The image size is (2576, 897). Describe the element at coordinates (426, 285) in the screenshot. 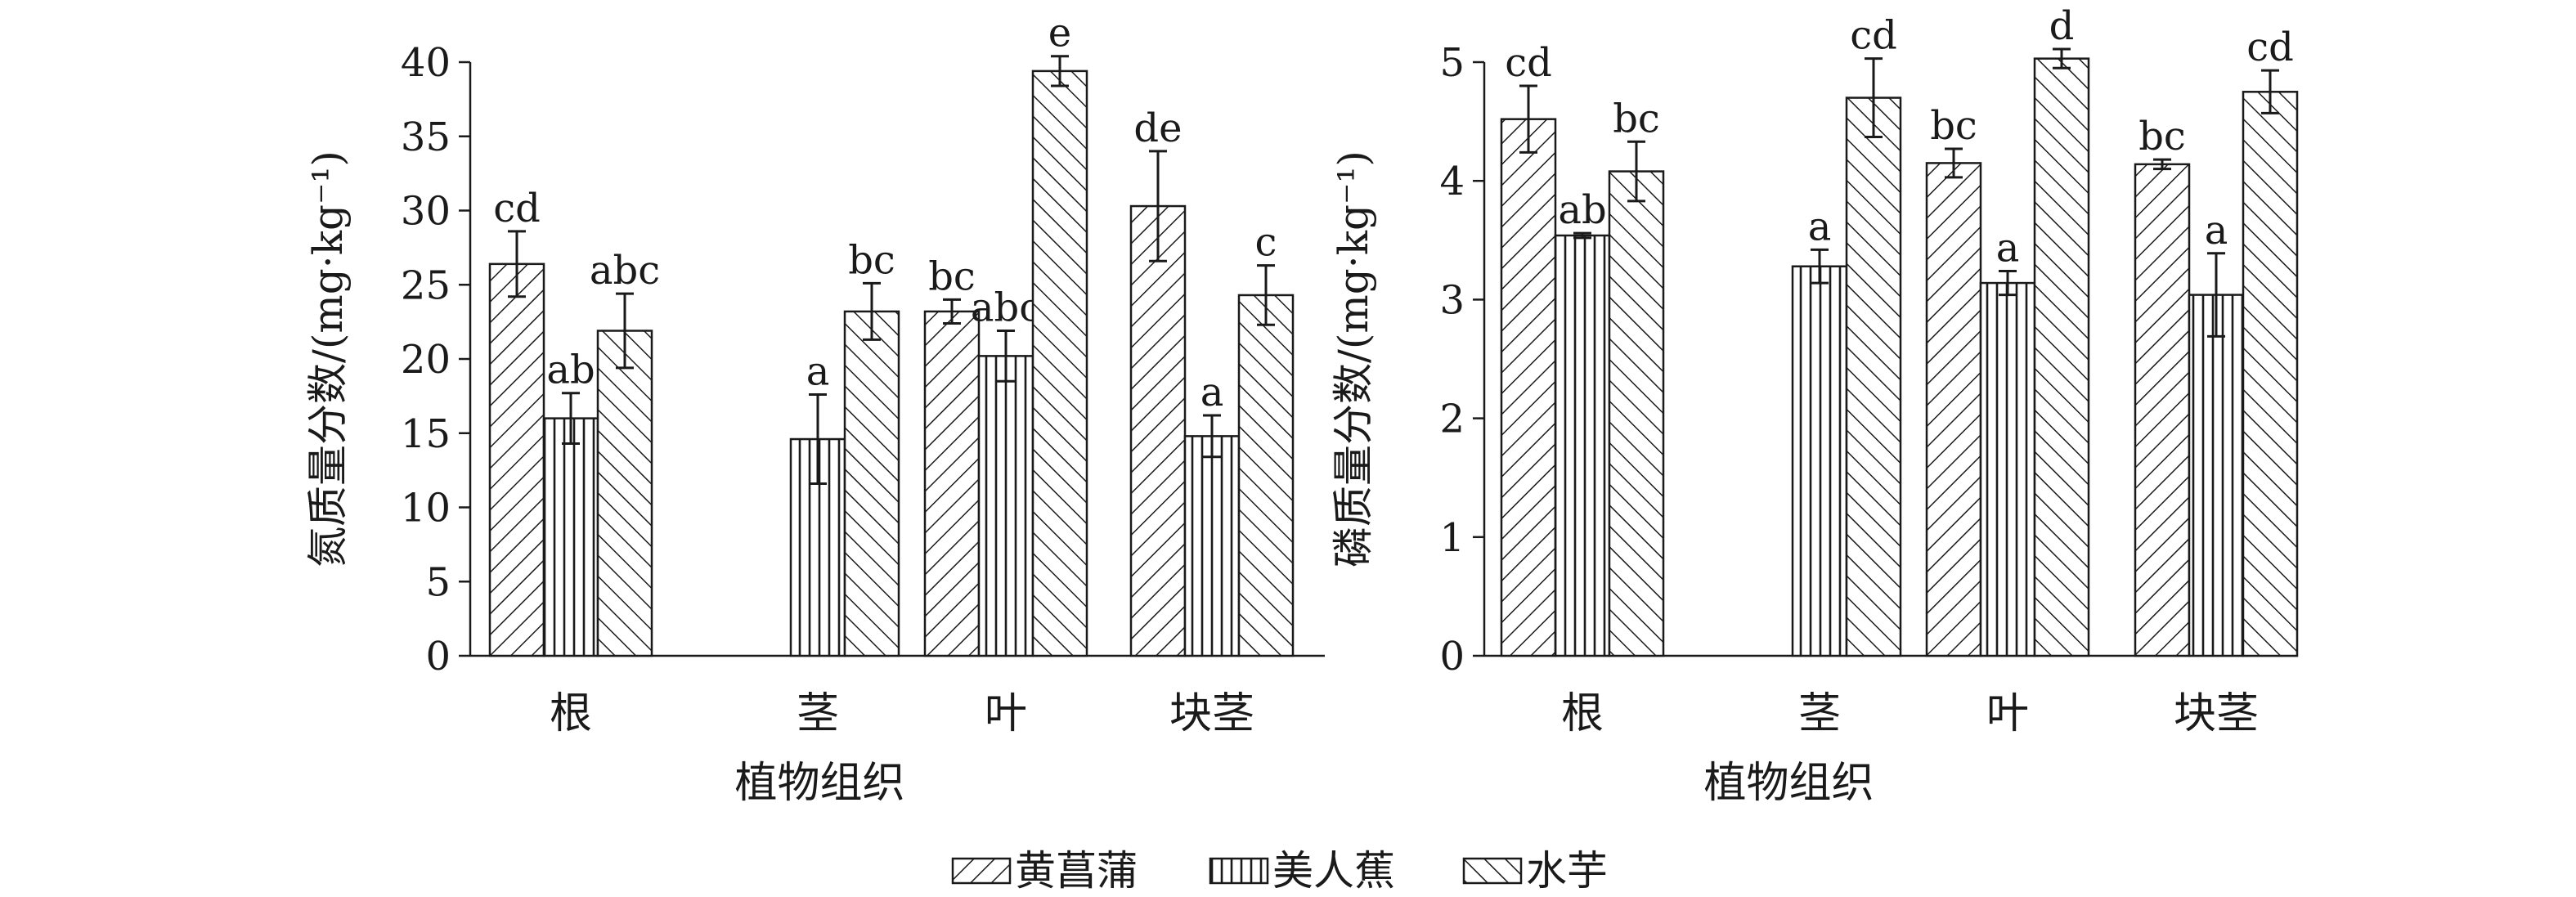

I see `y-tick-label: 25` at that location.